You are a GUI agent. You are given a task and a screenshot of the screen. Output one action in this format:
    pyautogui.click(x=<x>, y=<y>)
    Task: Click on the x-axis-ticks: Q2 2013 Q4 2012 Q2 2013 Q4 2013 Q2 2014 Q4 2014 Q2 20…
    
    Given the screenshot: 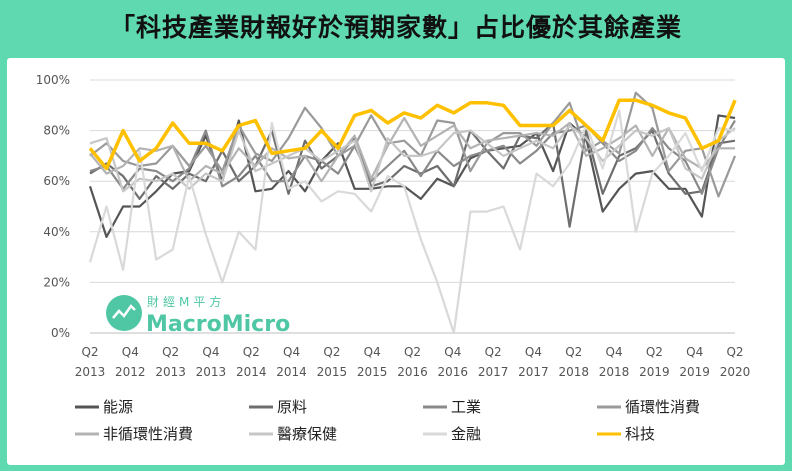 What is the action you would take?
    pyautogui.click(x=413, y=362)
    